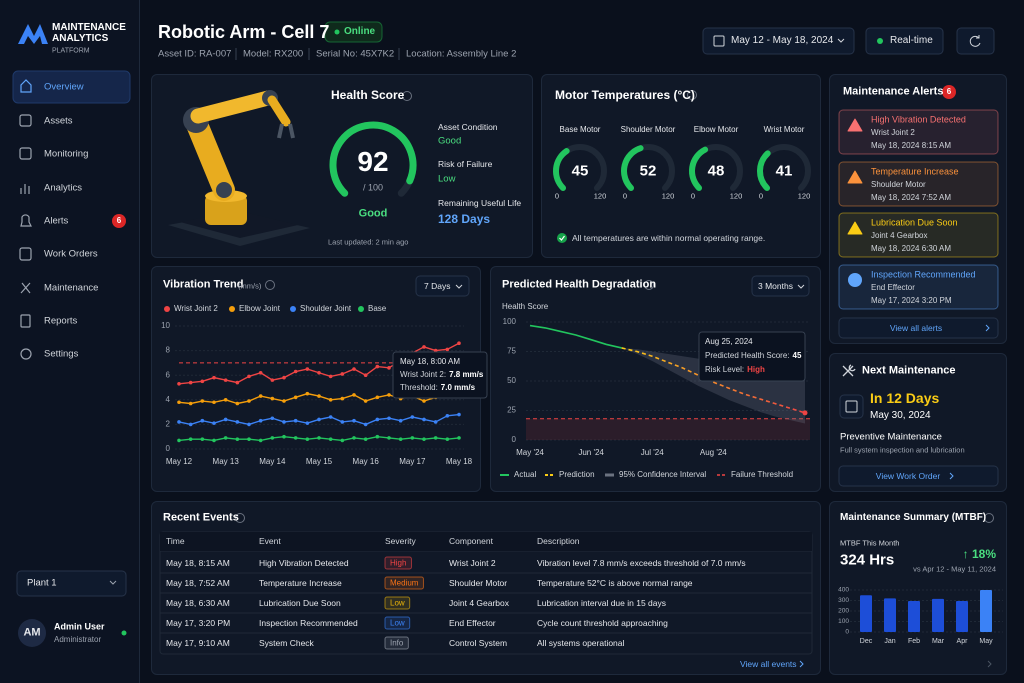 This screenshot has width=1024, height=683. What do you see at coordinates (893, 132) in the screenshot?
I see `alert-component: Wrist Joint 2` at bounding box center [893, 132].